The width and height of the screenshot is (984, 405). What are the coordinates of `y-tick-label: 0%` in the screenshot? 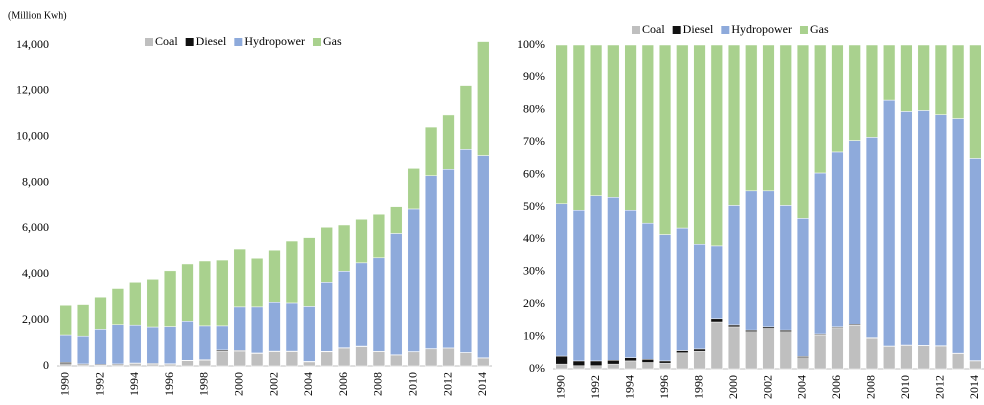 It's located at (537, 368).